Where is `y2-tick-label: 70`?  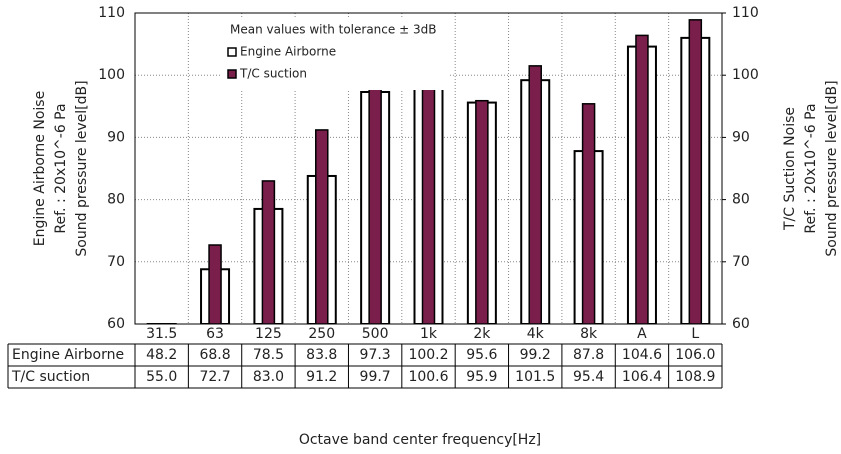
y2-tick-label: 70 is located at coordinates (741, 262).